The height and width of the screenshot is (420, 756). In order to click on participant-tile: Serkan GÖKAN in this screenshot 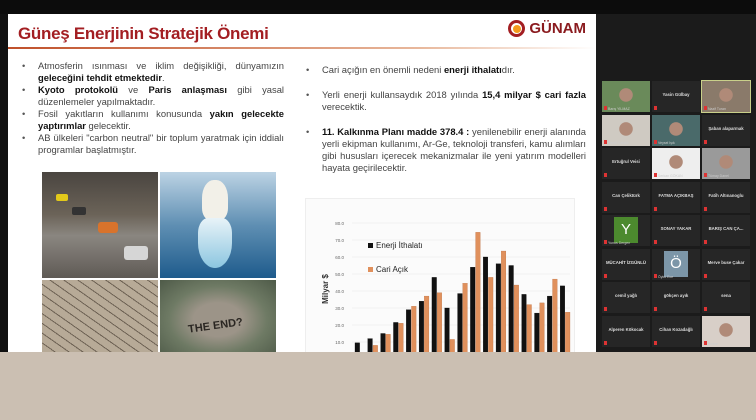, I will do `click(676, 163)`.